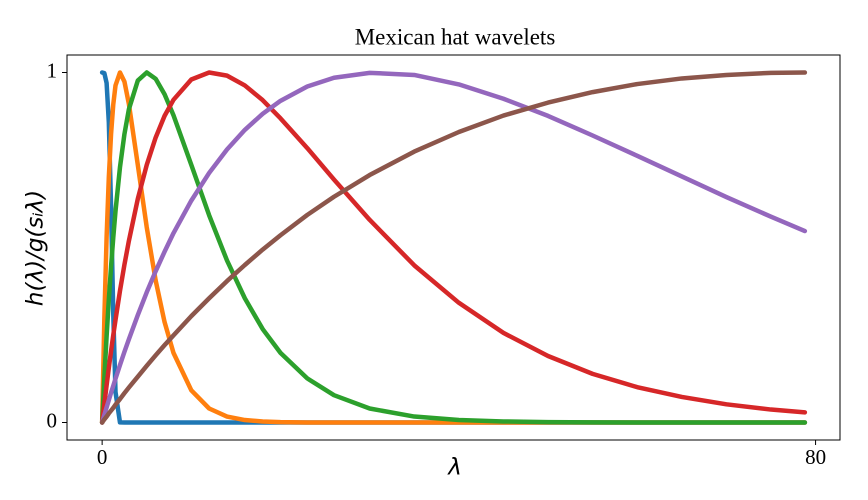  What do you see at coordinates (815, 457) in the screenshot?
I see `x-tick-label: 80` at bounding box center [815, 457].